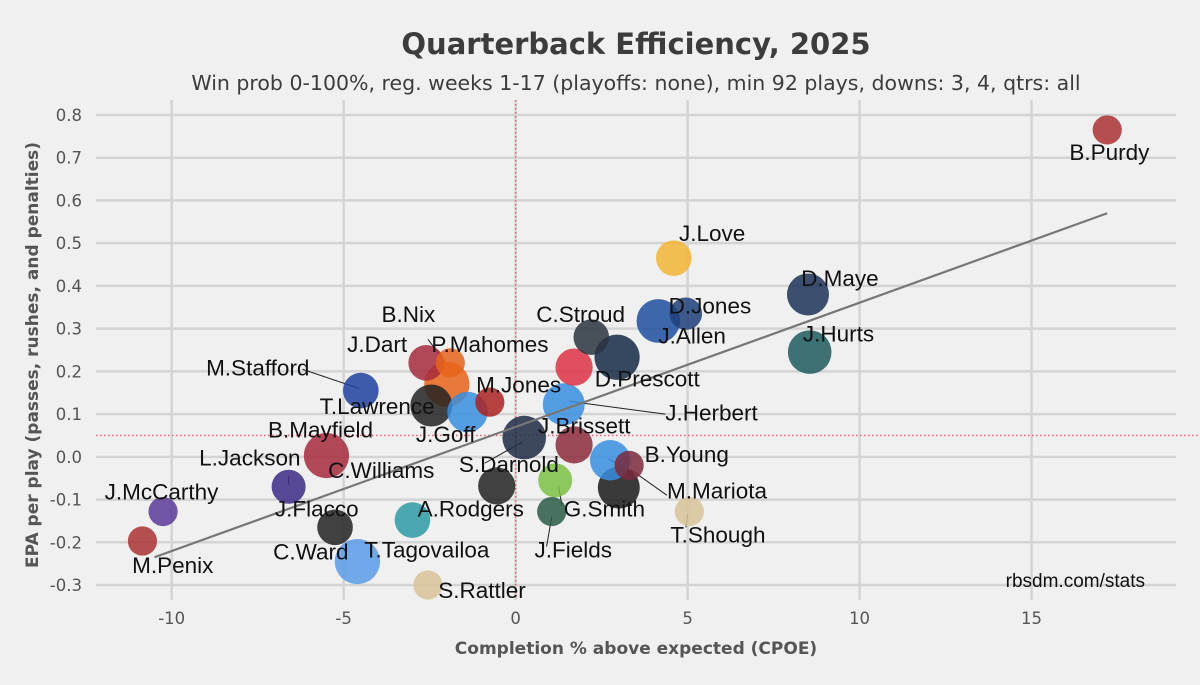 The height and width of the screenshot is (685, 1200). What do you see at coordinates (288, 486) in the screenshot?
I see `point-l-jackson` at bounding box center [288, 486].